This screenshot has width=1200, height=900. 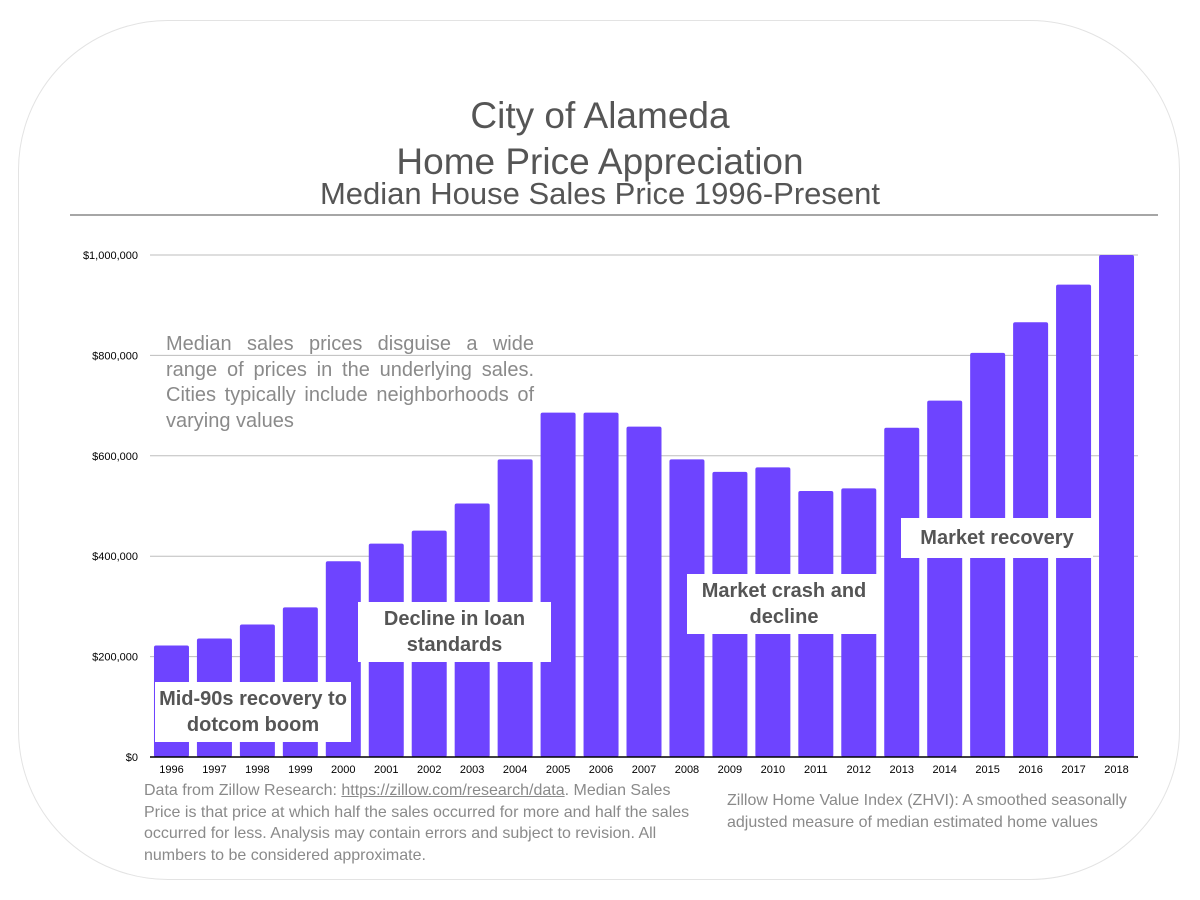 What do you see at coordinates (515, 770) in the screenshot?
I see `x-tick-label: 2004` at bounding box center [515, 770].